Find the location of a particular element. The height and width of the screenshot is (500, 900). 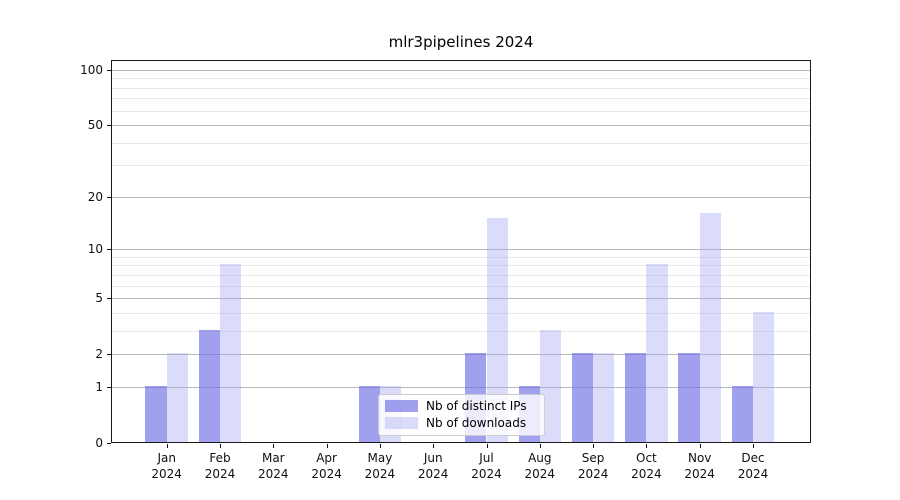

x-tick-year-may: 2024 is located at coordinates (380, 474).